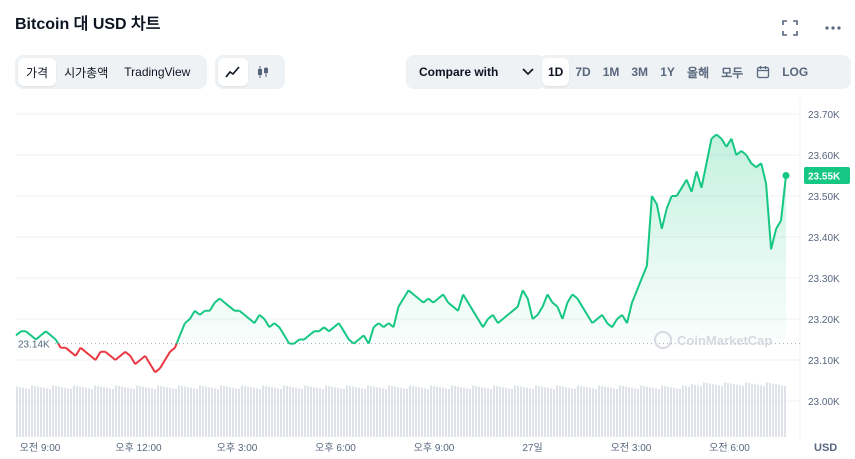 This screenshot has width=855, height=459. Describe the element at coordinates (611, 72) in the screenshot. I see `range-1m: 1M` at that location.